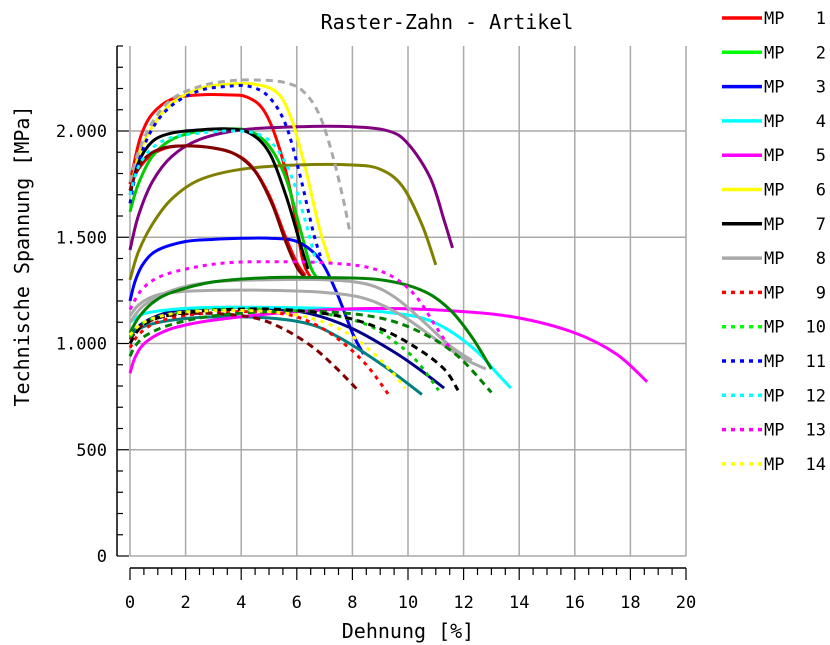  Describe the element at coordinates (686, 603) in the screenshot. I see `x-tick-label: 20` at that location.